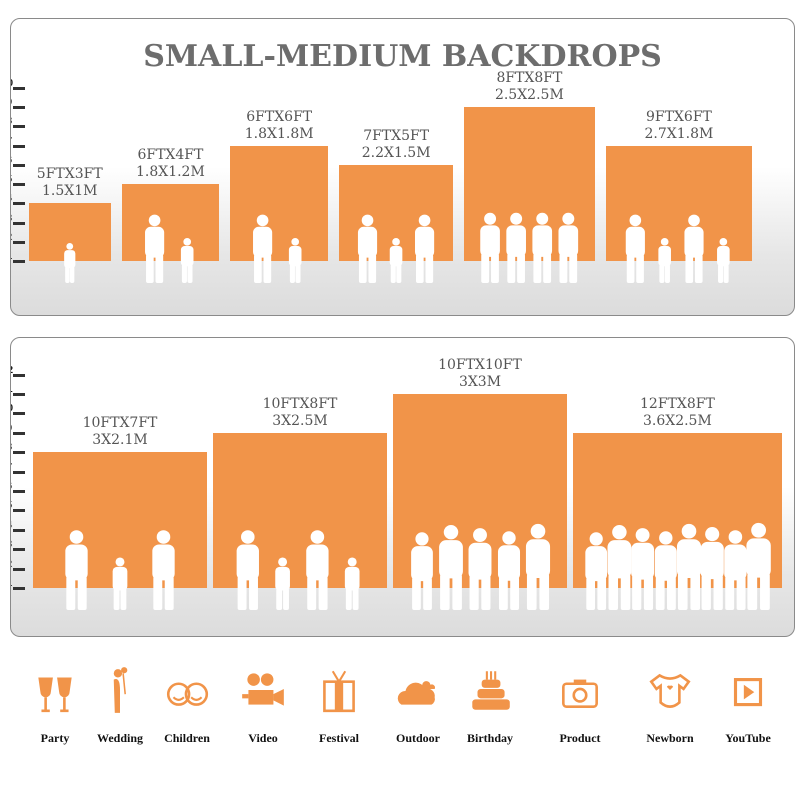  What do you see at coordinates (300, 420) in the screenshot?
I see `size-meters: 3X2.5M` at bounding box center [300, 420].